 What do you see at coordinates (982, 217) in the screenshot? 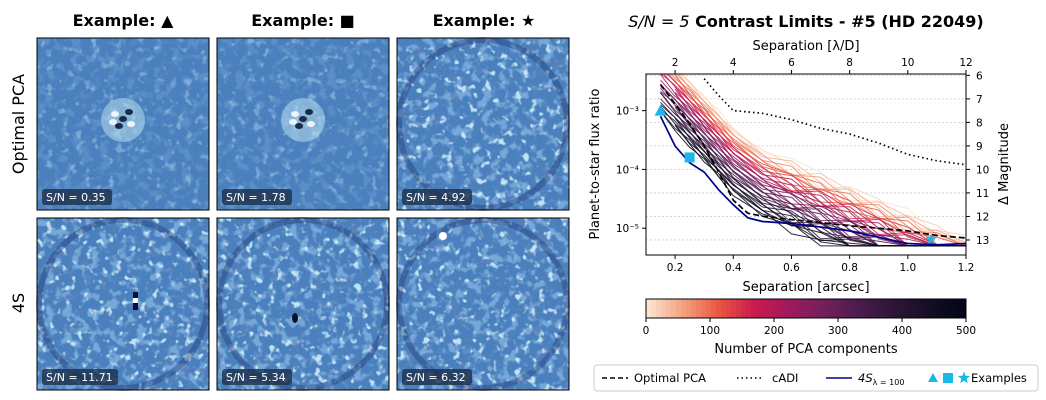
I see `right-y-tick-label: 12` at bounding box center [982, 217].